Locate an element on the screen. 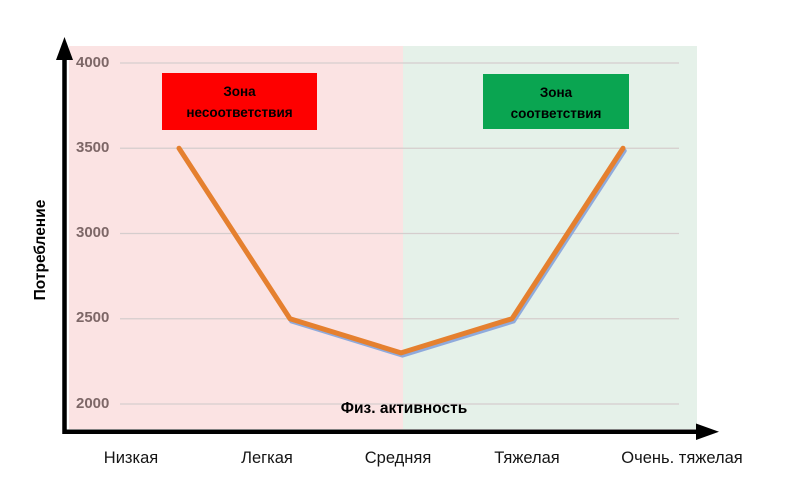  zone-label-conformity: Зона соответствия is located at coordinates (556, 101).